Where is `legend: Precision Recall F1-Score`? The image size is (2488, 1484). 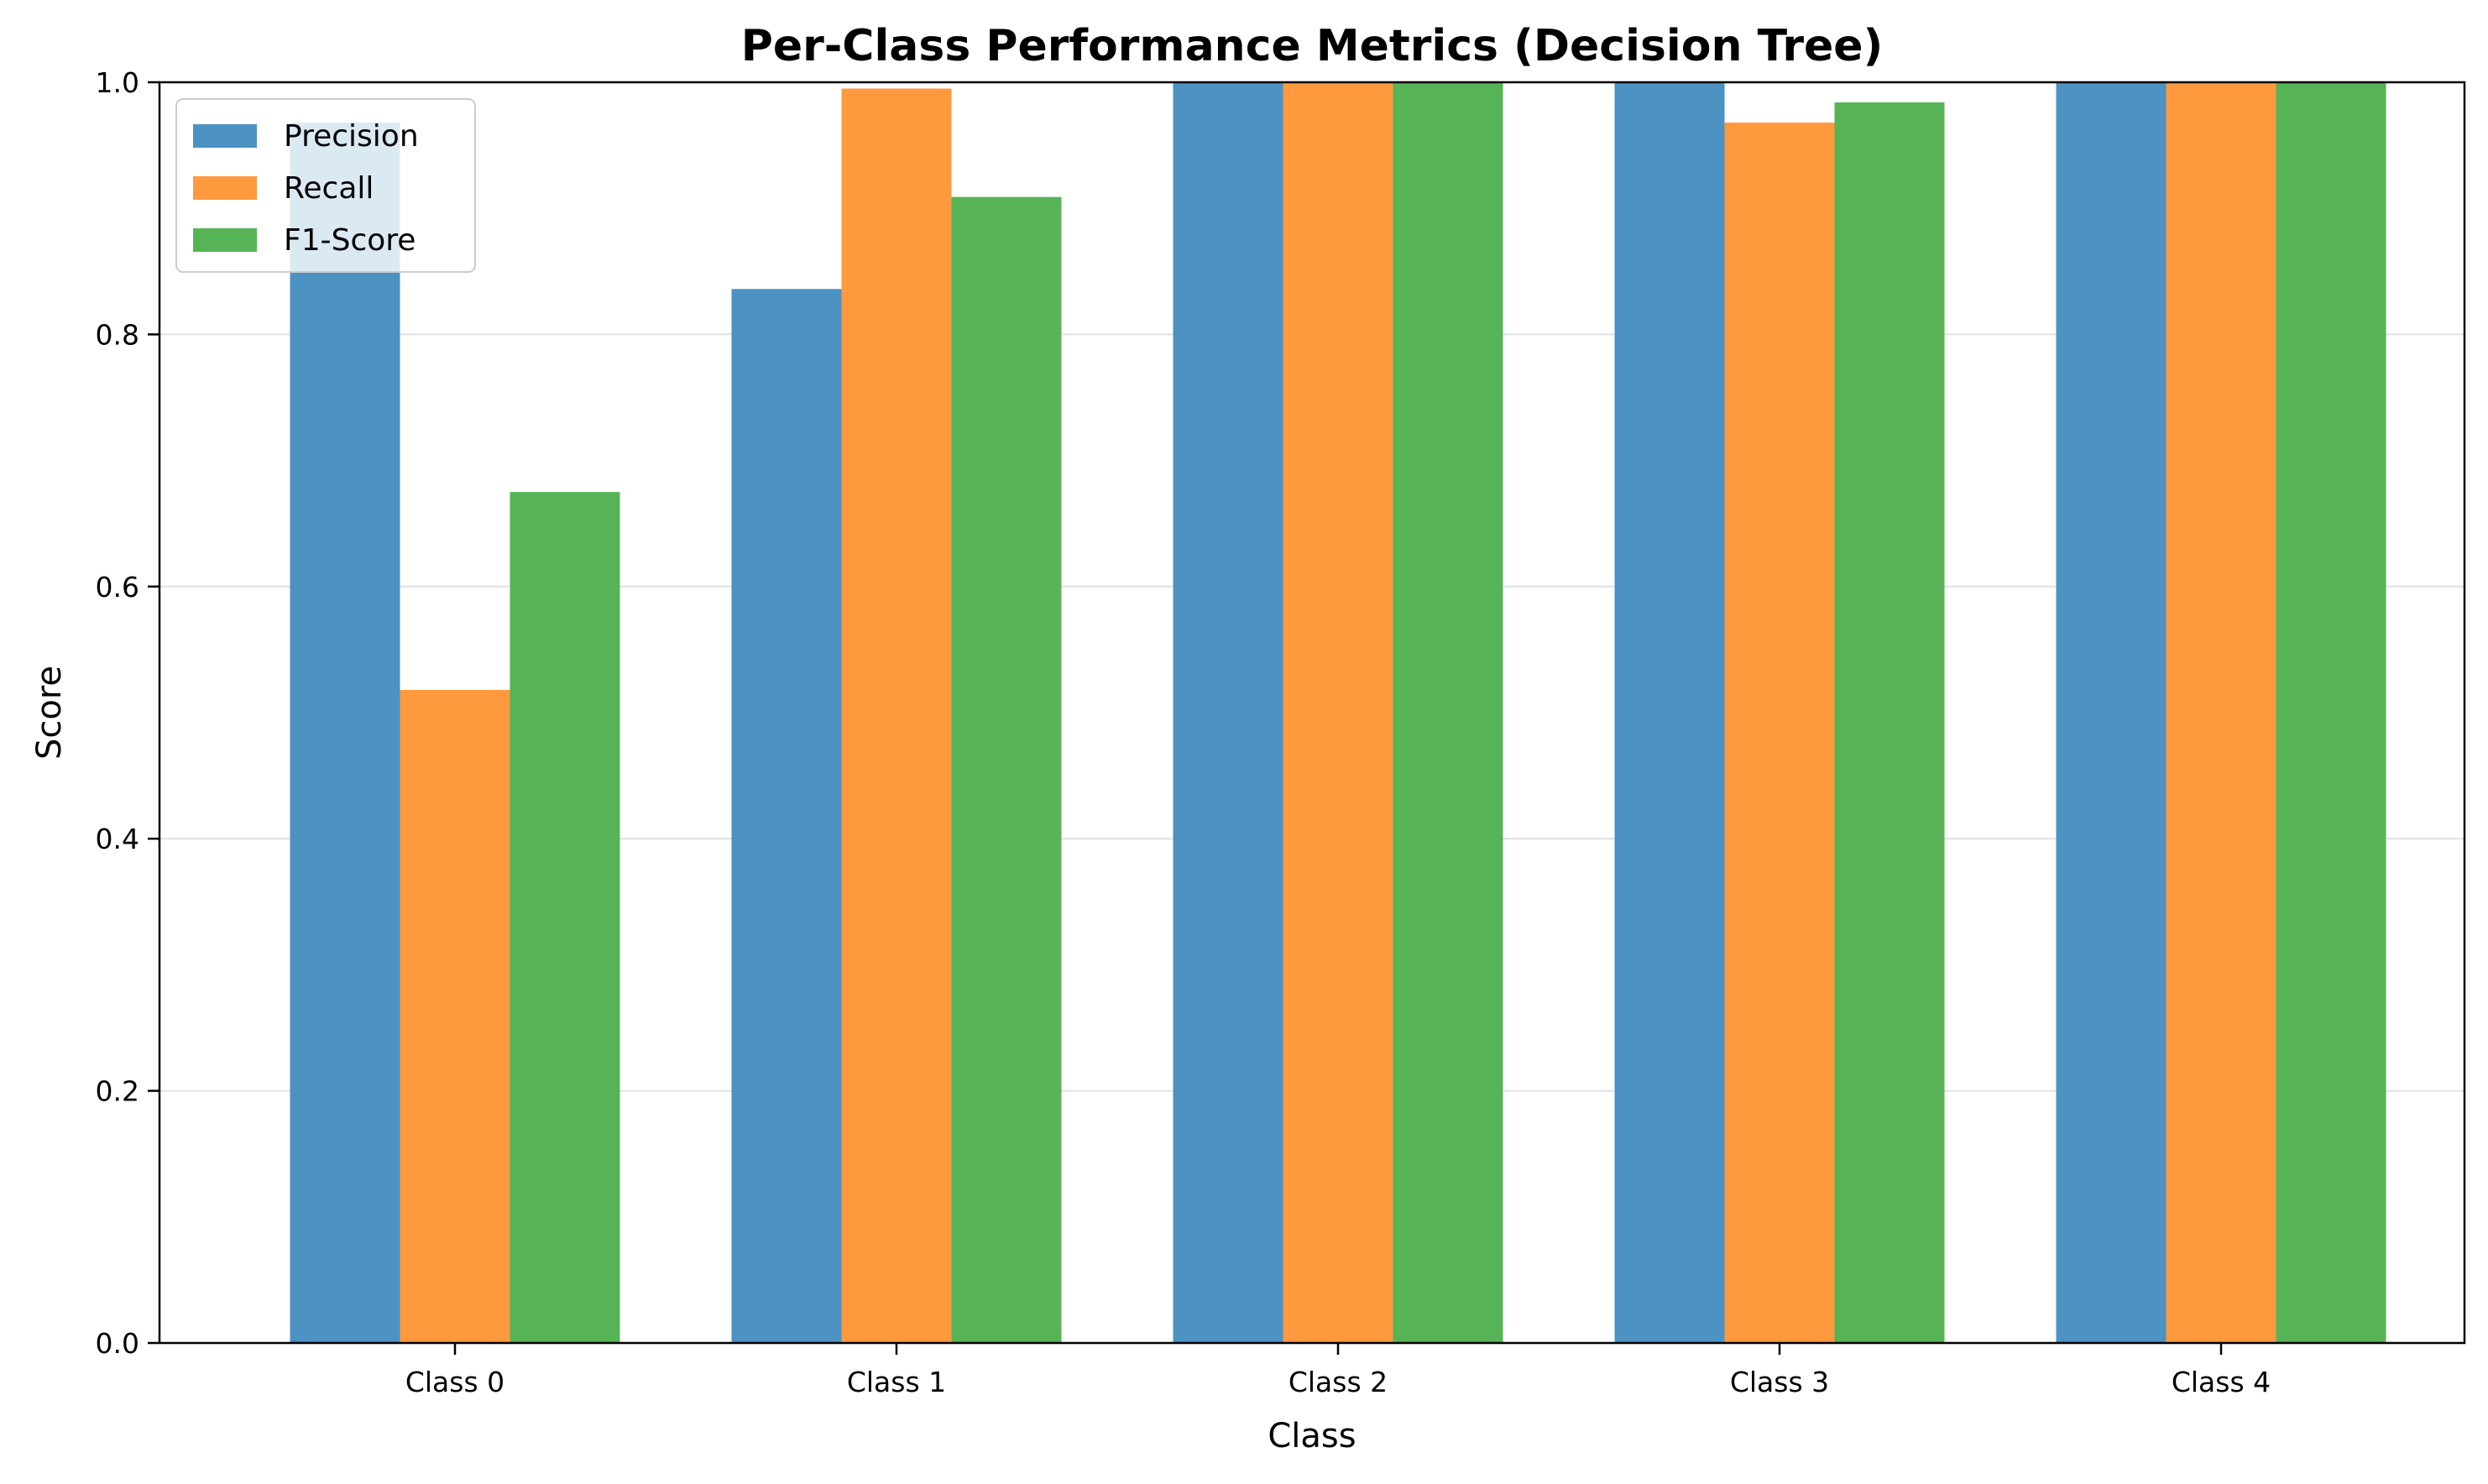 legend: Precision Recall F1-Score is located at coordinates (325, 185).